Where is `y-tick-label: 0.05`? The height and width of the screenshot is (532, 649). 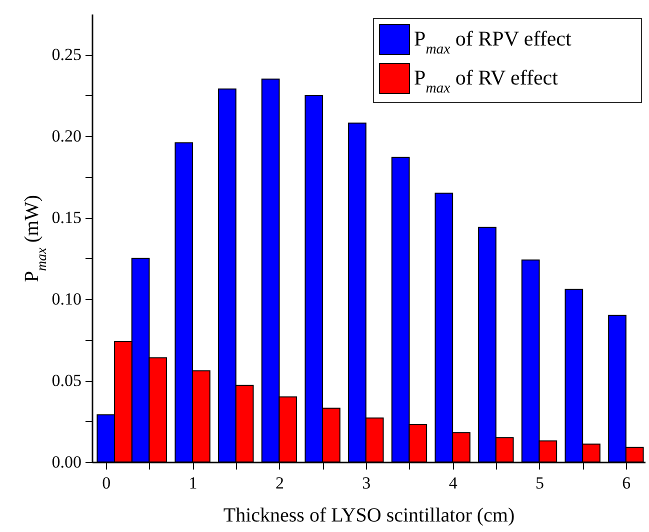 y-tick-label: 0.05 is located at coordinates (67, 380).